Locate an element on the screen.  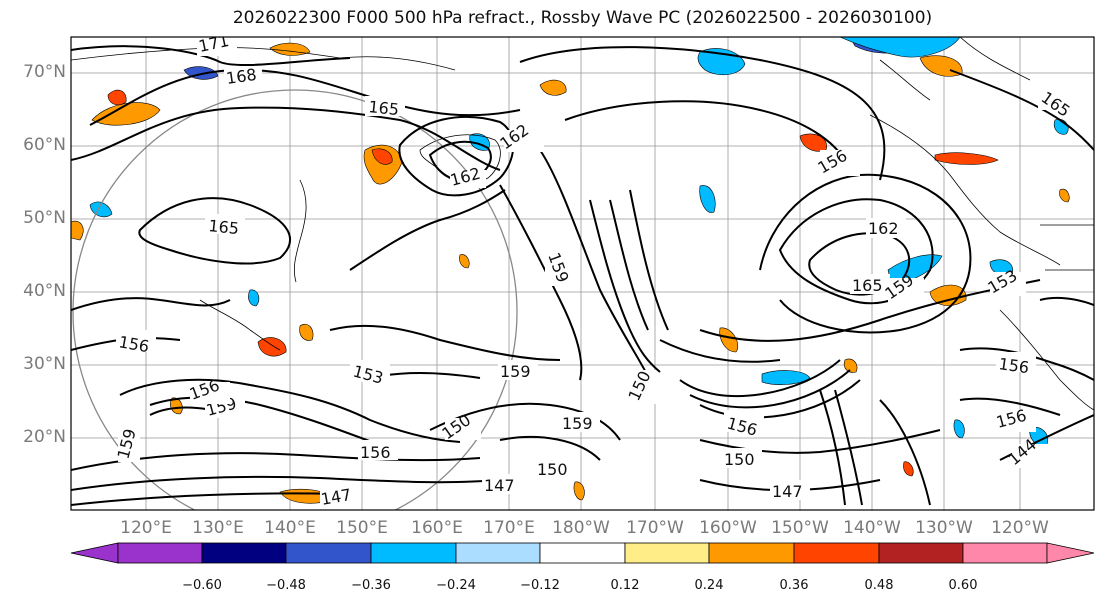
lon-label: 130°E is located at coordinates (218, 528).